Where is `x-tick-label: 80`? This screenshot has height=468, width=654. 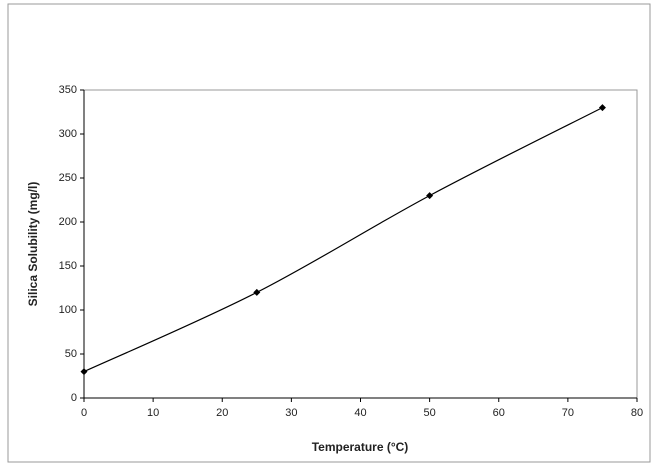
x-tick-label: 80 is located at coordinates (637, 413).